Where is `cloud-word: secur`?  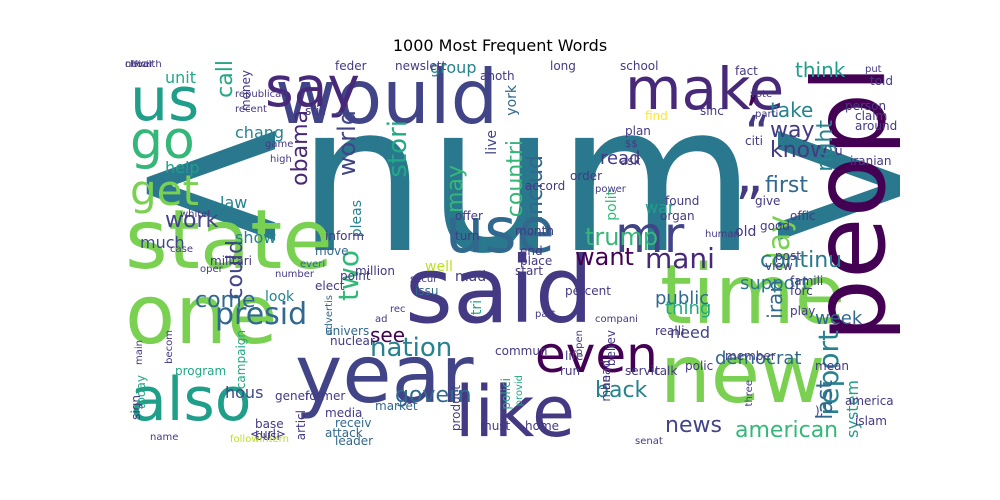
cloud-word: secur is located at coordinates (424, 279).